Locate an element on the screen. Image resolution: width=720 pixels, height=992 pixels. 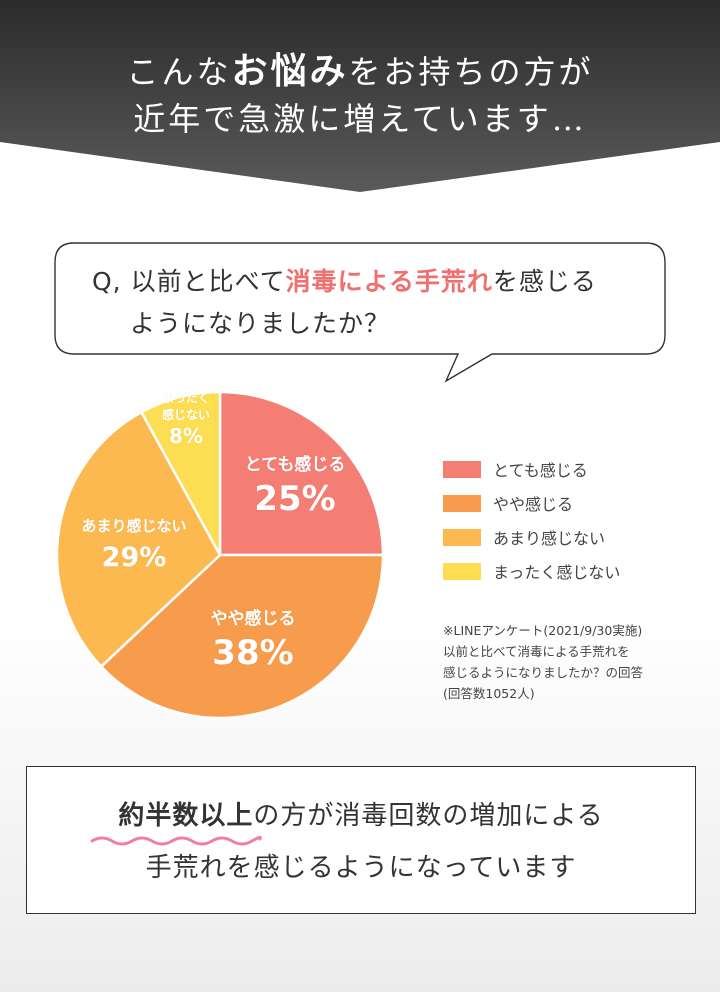
legend-item-mattaku: まったく感じない is located at coordinates (531, 571).